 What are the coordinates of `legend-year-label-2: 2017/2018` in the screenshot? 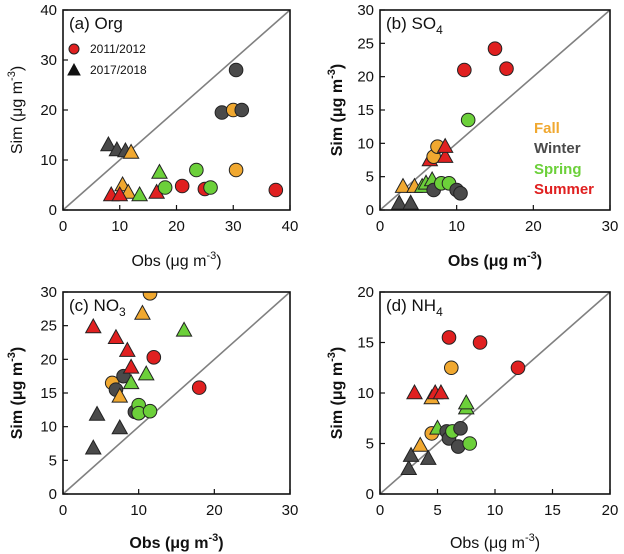 It's located at (118, 70).